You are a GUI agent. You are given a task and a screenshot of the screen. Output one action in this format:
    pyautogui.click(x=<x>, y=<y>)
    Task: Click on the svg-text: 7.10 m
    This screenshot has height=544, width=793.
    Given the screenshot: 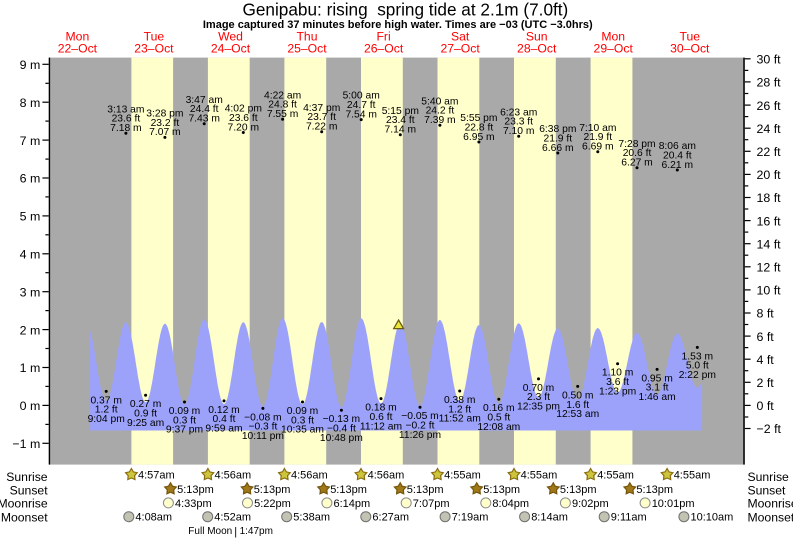 What is the action you would take?
    pyautogui.click(x=518, y=131)
    